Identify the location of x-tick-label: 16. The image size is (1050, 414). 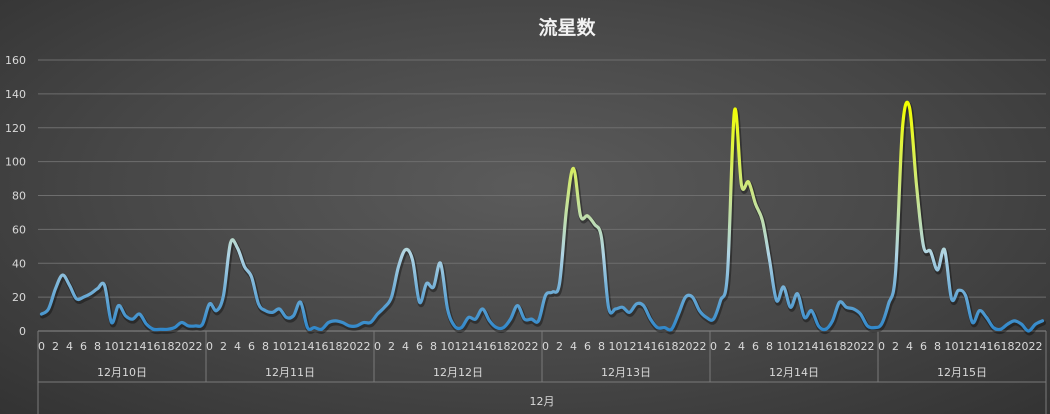
(154, 346).